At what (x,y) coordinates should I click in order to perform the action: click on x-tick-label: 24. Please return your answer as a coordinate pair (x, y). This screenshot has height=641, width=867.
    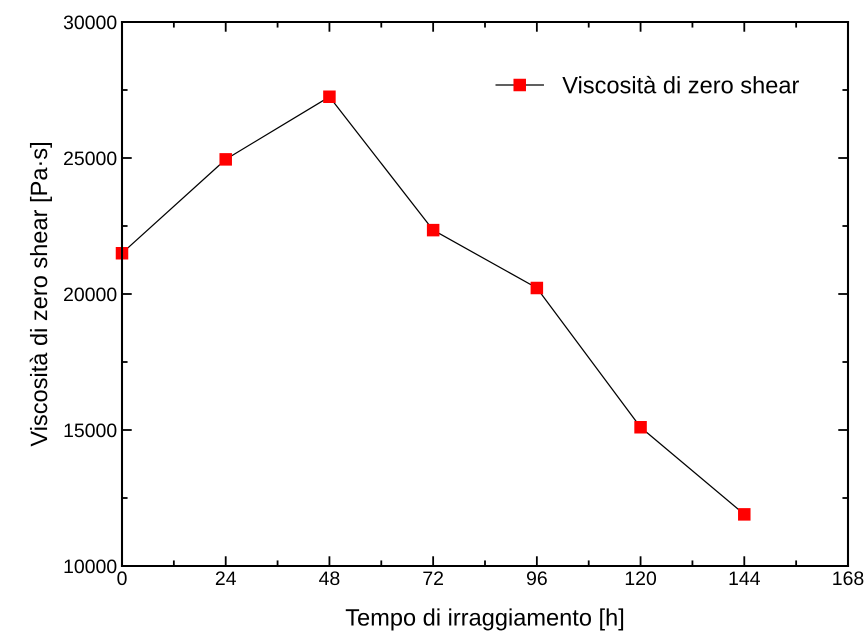
    Looking at the image, I should click on (226, 578).